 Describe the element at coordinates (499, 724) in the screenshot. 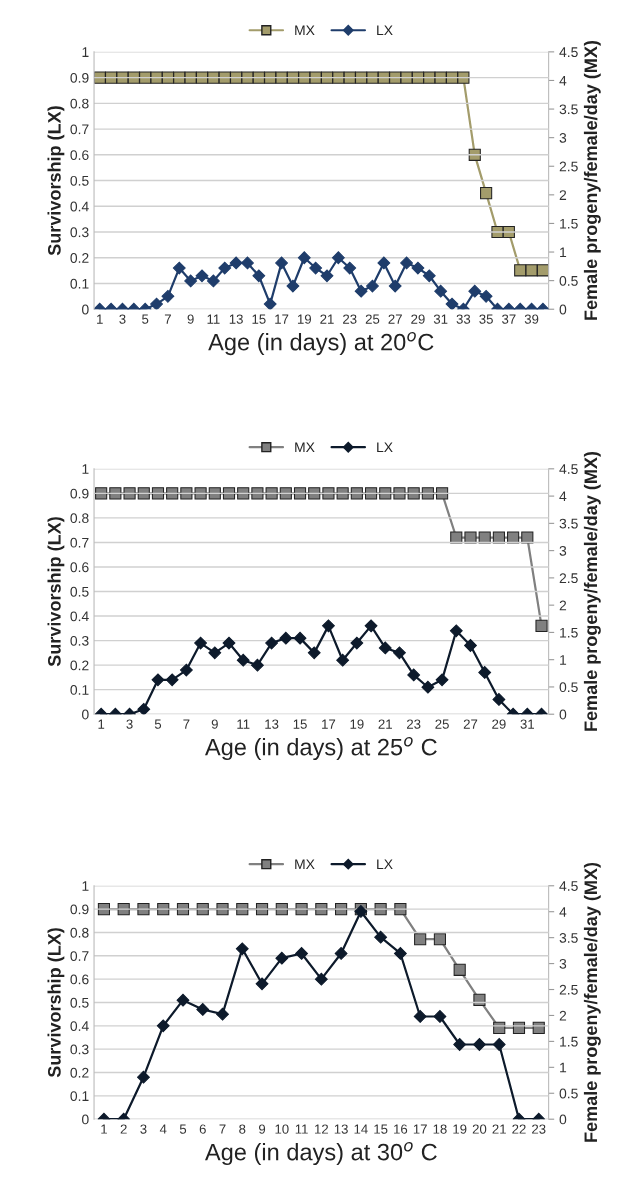

I see `x-tick-label: 29` at that location.